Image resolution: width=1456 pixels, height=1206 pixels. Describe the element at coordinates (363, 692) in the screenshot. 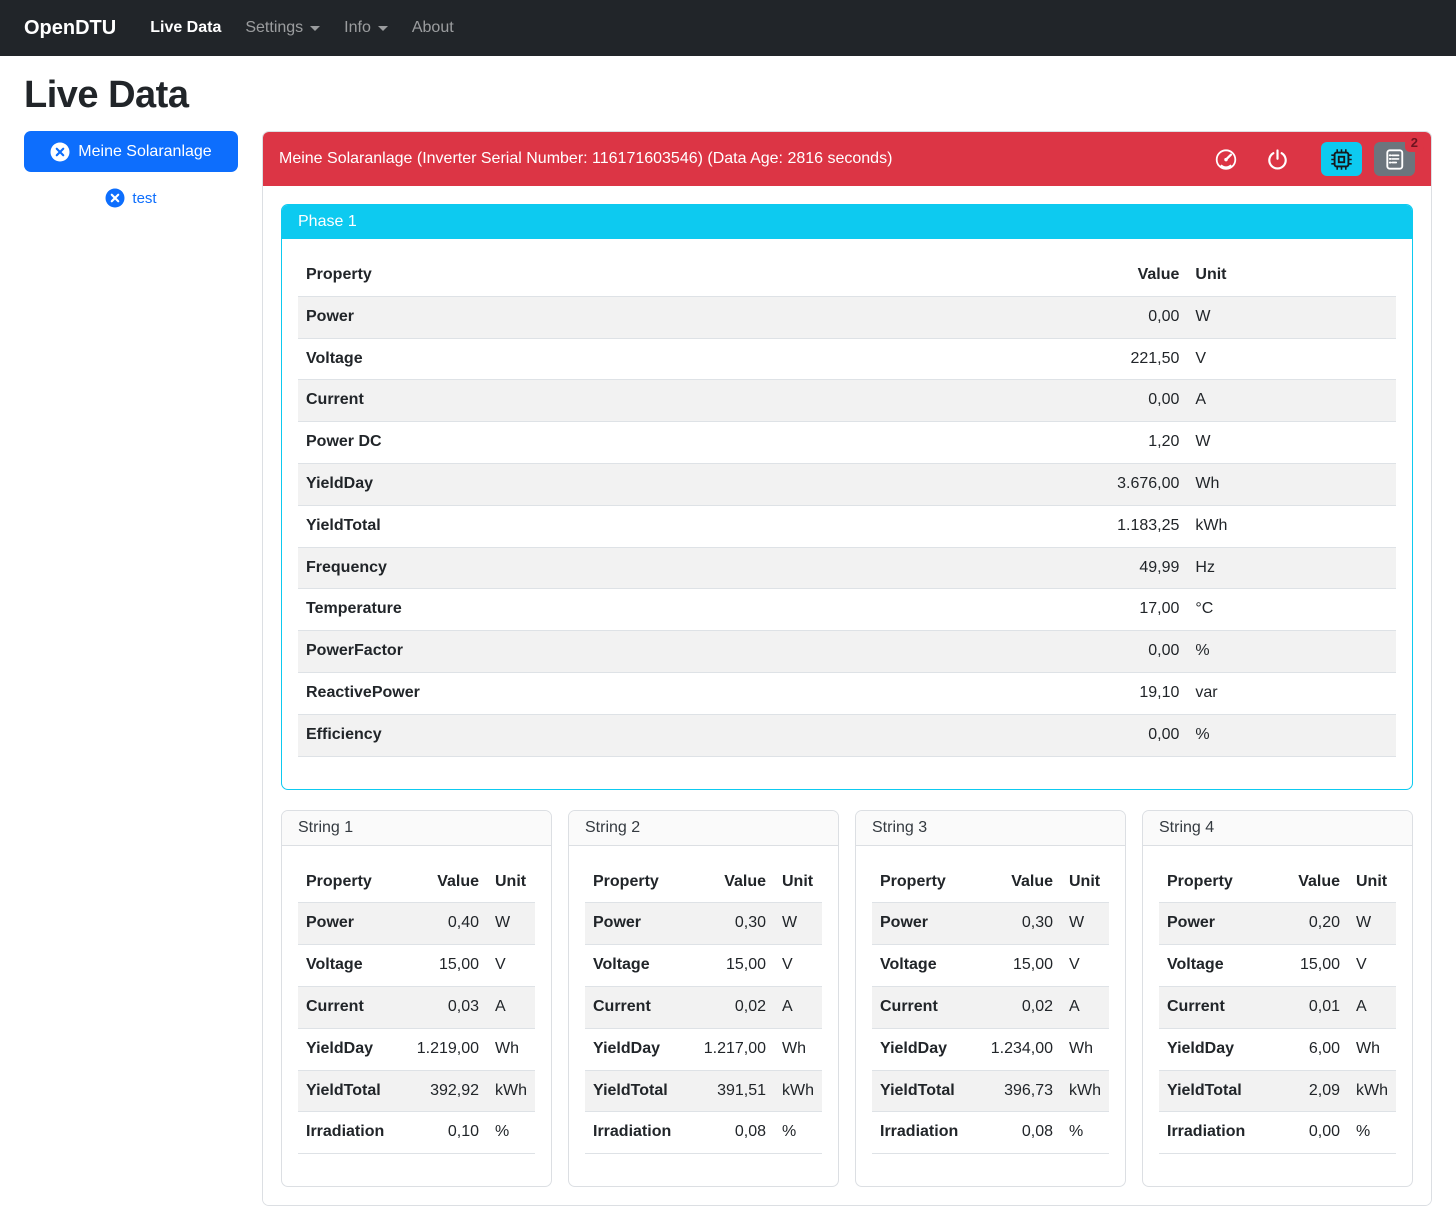

I see `property-cell: ReactivePower` at that location.